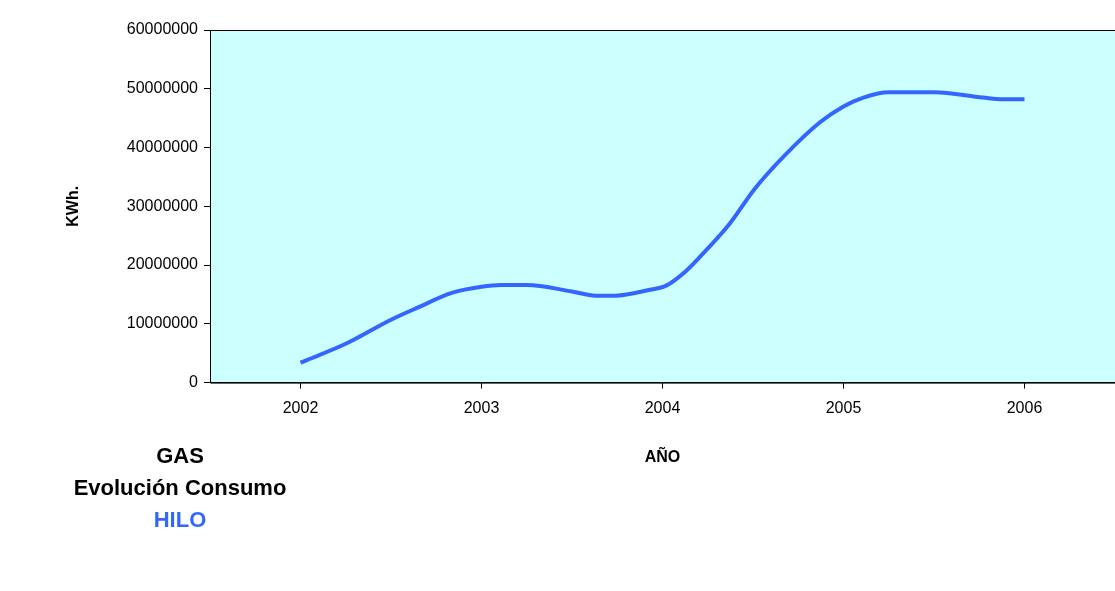 This screenshot has height=591, width=1115. What do you see at coordinates (1024, 407) in the screenshot?
I see `x-tick-label: 2006` at bounding box center [1024, 407].